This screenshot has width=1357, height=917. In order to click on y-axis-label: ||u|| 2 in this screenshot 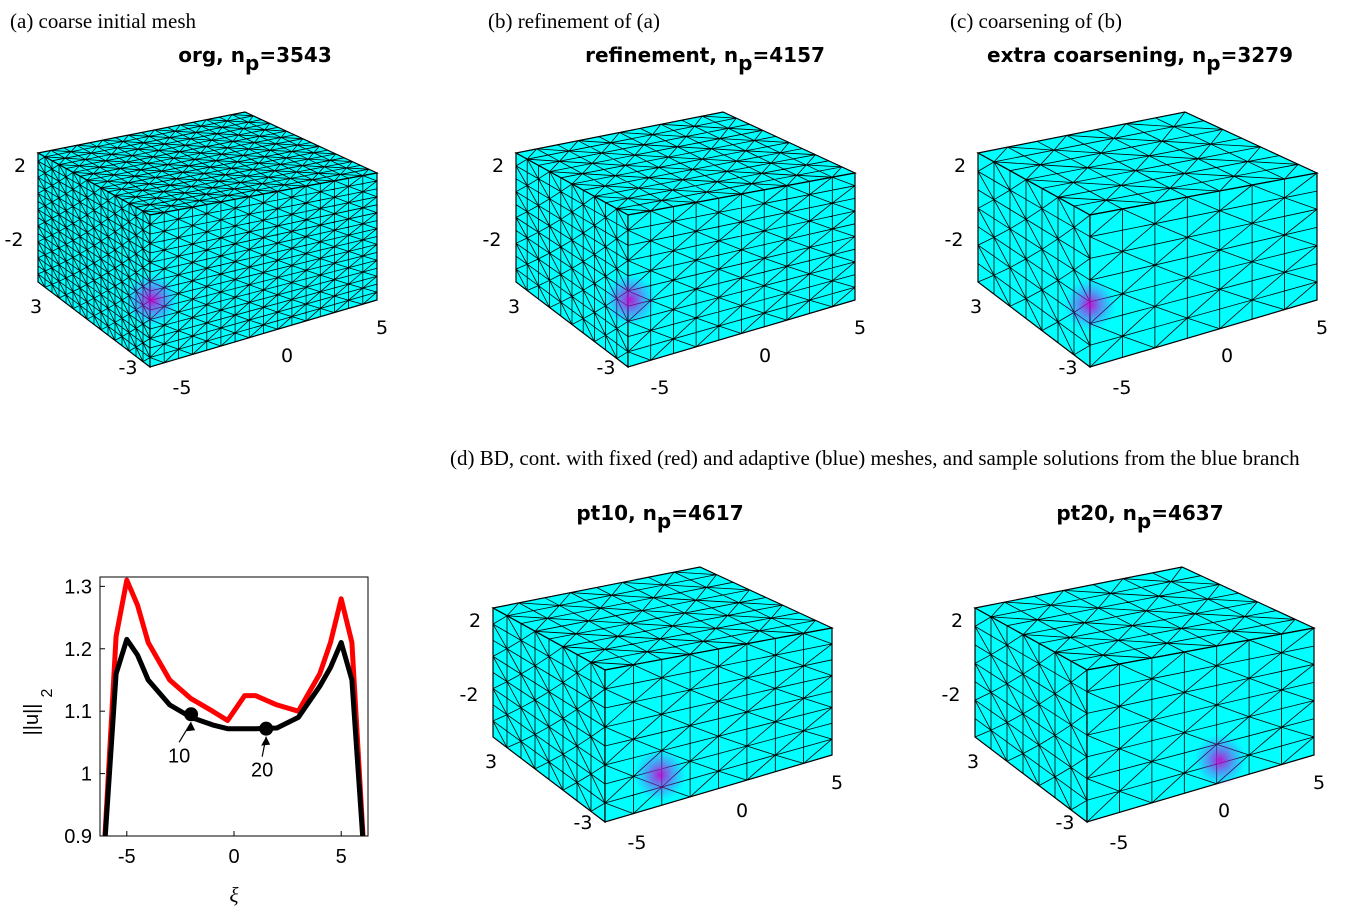, I will do `click(38, 712)`.